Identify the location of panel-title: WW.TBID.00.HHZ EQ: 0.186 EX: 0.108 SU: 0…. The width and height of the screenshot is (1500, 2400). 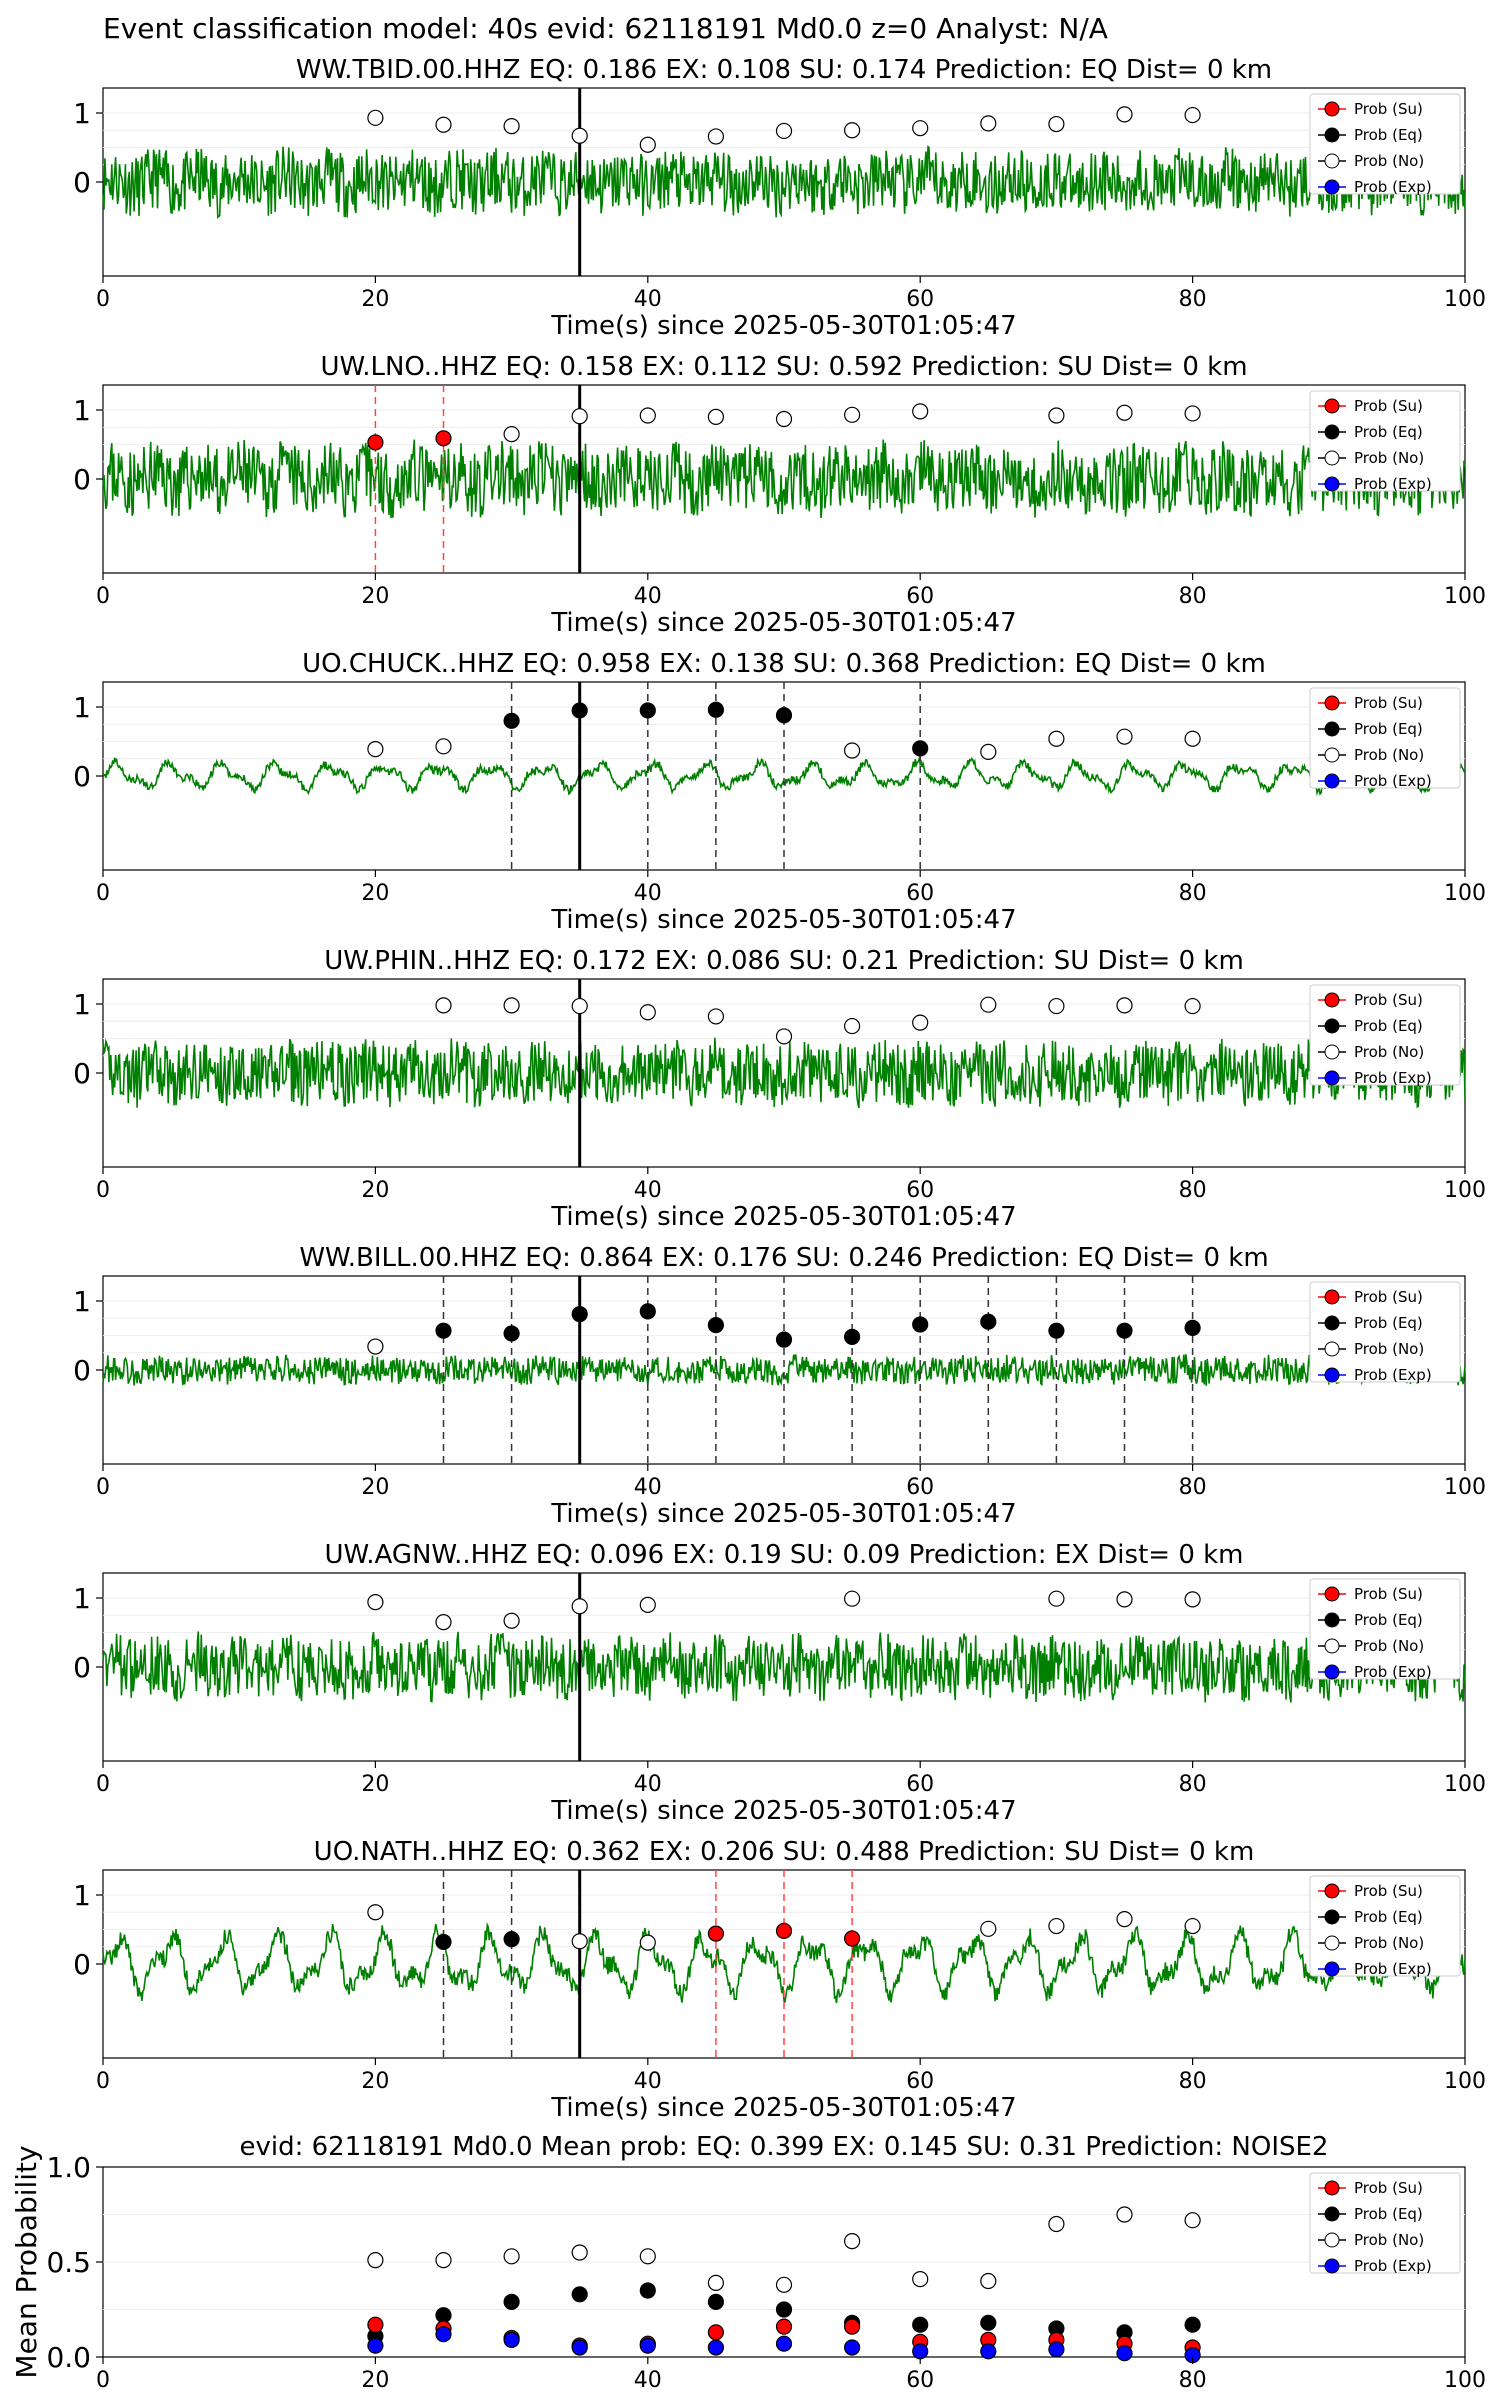
(784, 70).